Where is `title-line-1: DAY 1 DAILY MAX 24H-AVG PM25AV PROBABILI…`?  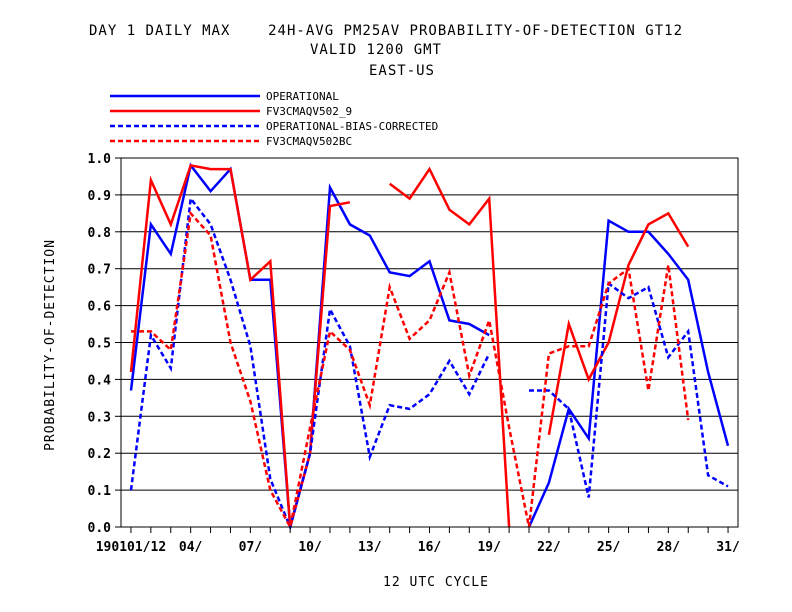
title-line-1: DAY 1 DAILY MAX 24H-AVG PM25AV PROBABILI… is located at coordinates (386, 31).